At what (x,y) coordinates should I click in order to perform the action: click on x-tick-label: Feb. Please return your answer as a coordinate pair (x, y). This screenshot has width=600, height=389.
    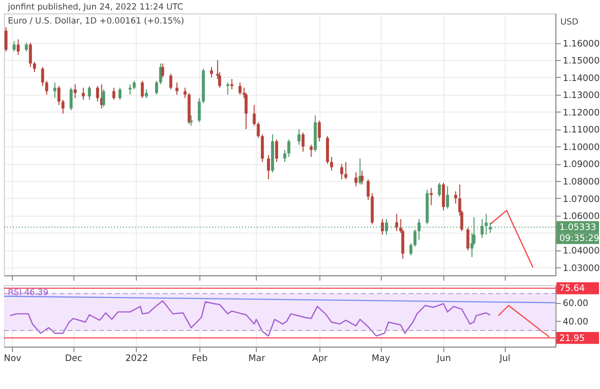
    Looking at the image, I should click on (200, 359).